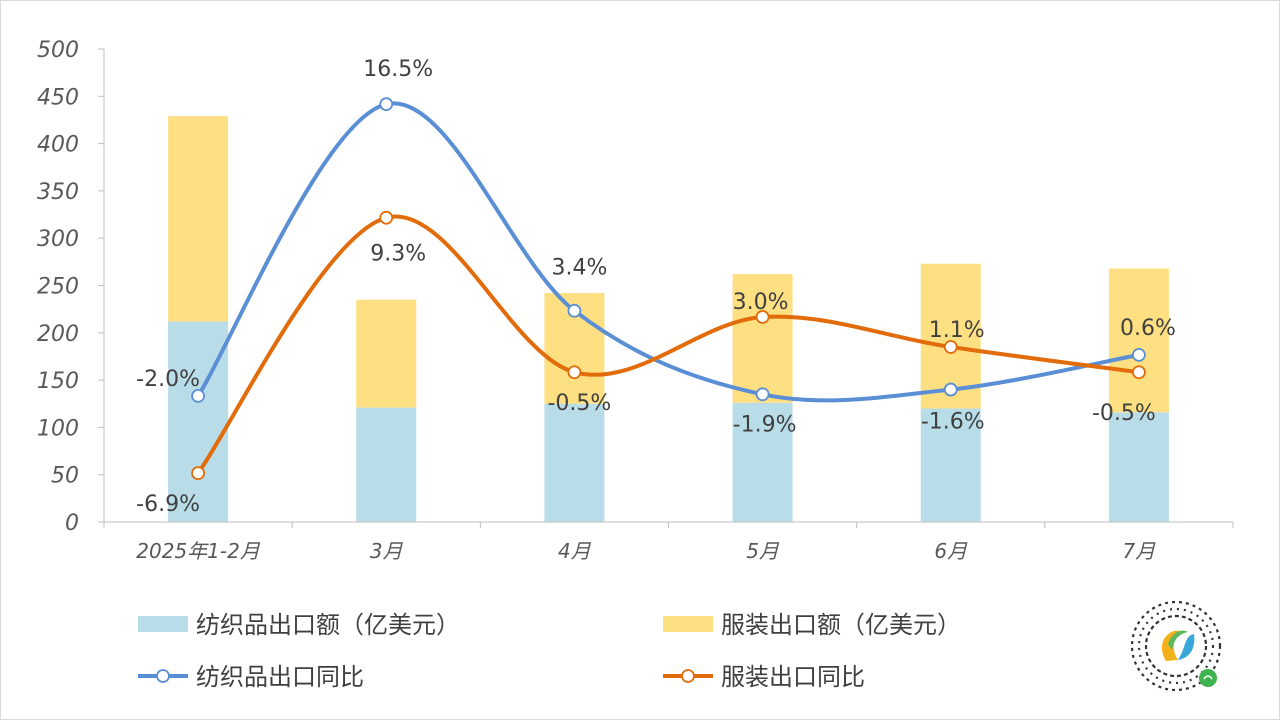 The width and height of the screenshot is (1280, 721). What do you see at coordinates (579, 268) in the screenshot?
I see `data-label: 3.4%` at bounding box center [579, 268].